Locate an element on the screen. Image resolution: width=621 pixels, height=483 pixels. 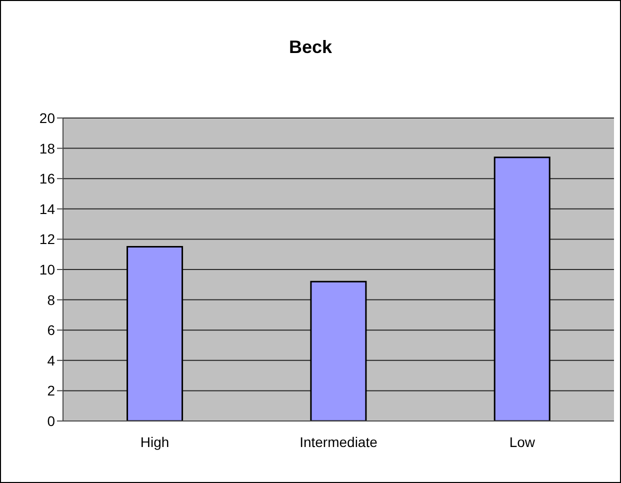
y-tick-label: 16 is located at coordinates (47, 178).